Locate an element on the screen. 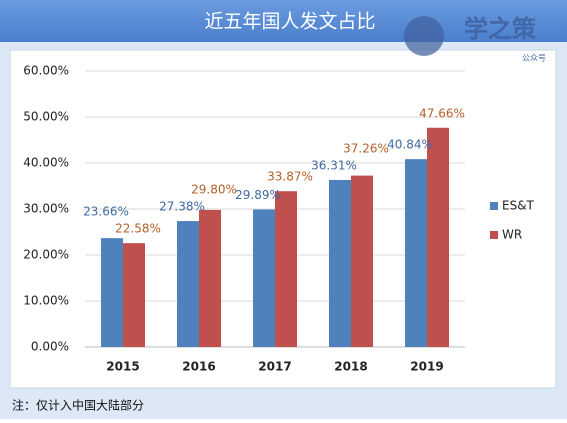 This screenshot has height=423, width=567. x-tick-label: 2019 is located at coordinates (426, 367).